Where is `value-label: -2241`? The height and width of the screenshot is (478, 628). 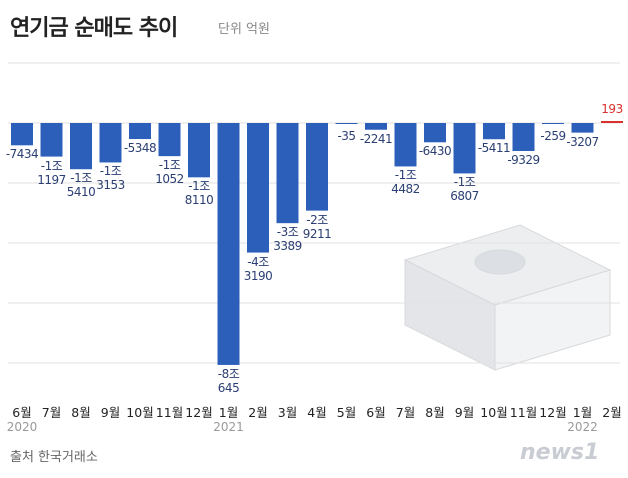 value-label: -2241 is located at coordinates (376, 138).